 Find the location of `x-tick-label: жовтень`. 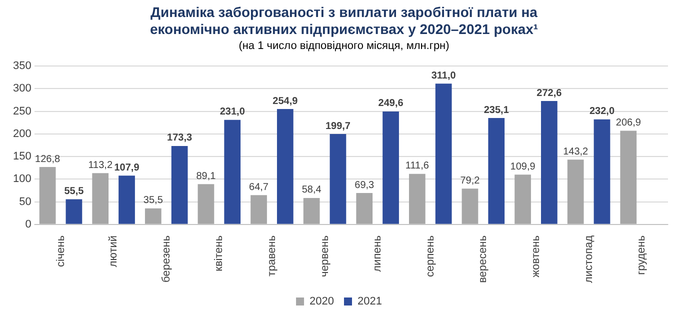

x-tick-label: жовтень is located at coordinates (536, 256).